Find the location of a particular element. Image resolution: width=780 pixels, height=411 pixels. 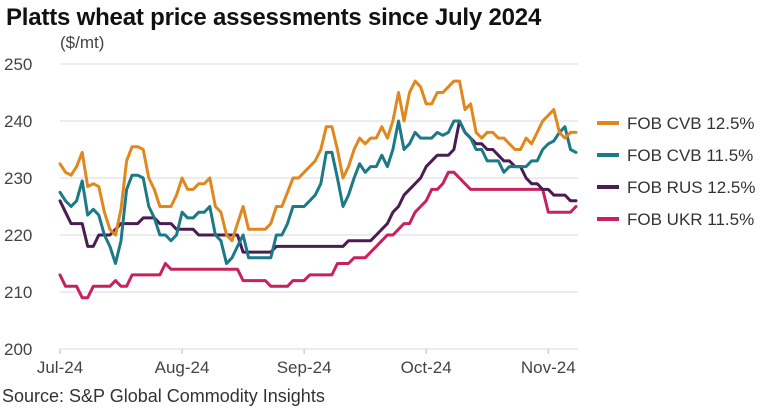

y-axis-unit-label: ($/mt) is located at coordinates (82, 42).